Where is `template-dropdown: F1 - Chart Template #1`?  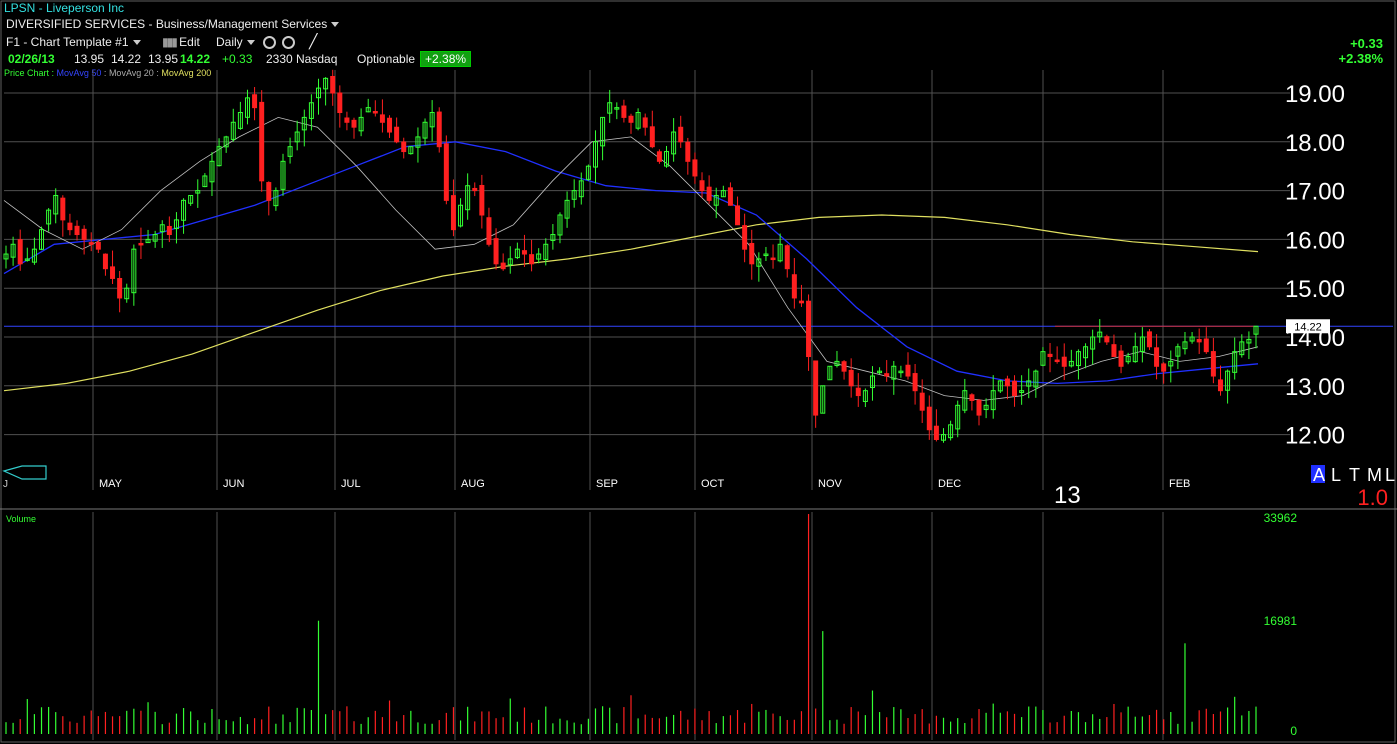
template-dropdown: F1 - Chart Template #1 is located at coordinates (73, 42).